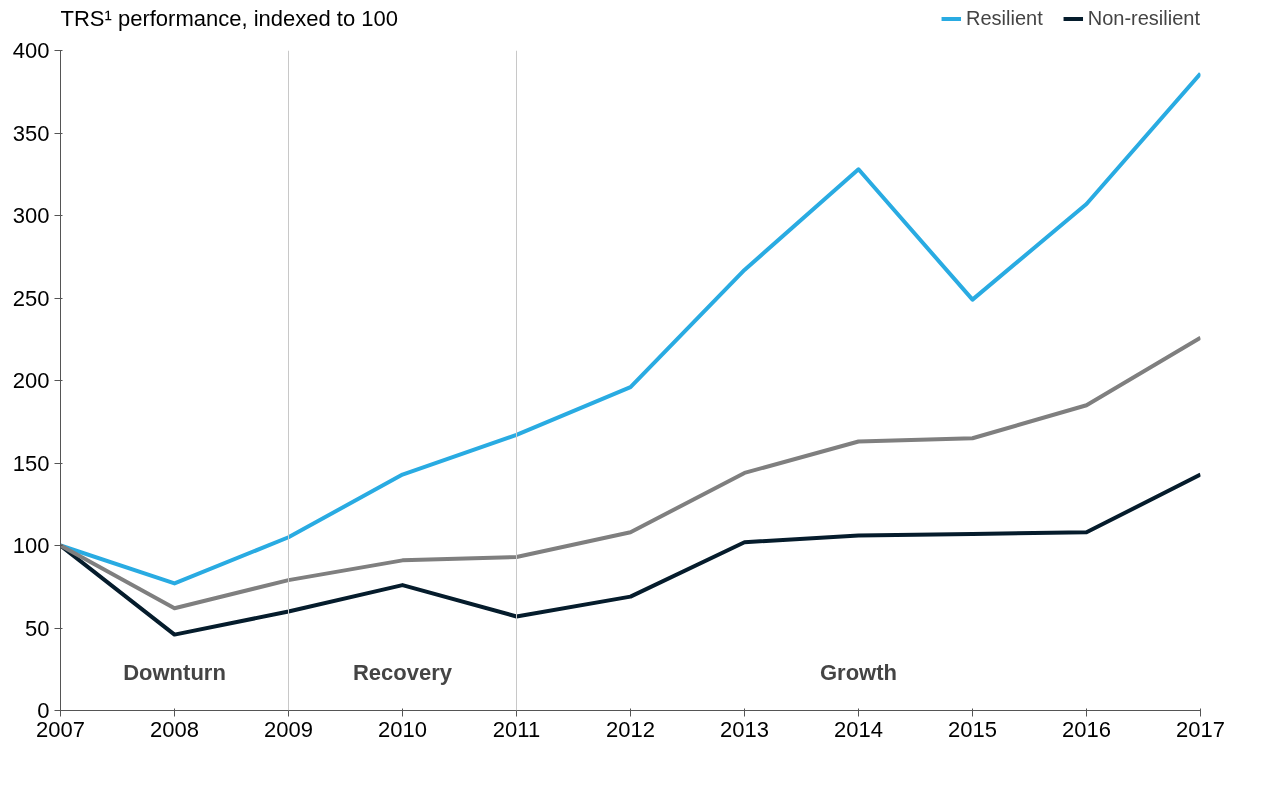 The height and width of the screenshot is (792, 1270). I want to click on legend-label: Non-resilient, so click(1143, 18).